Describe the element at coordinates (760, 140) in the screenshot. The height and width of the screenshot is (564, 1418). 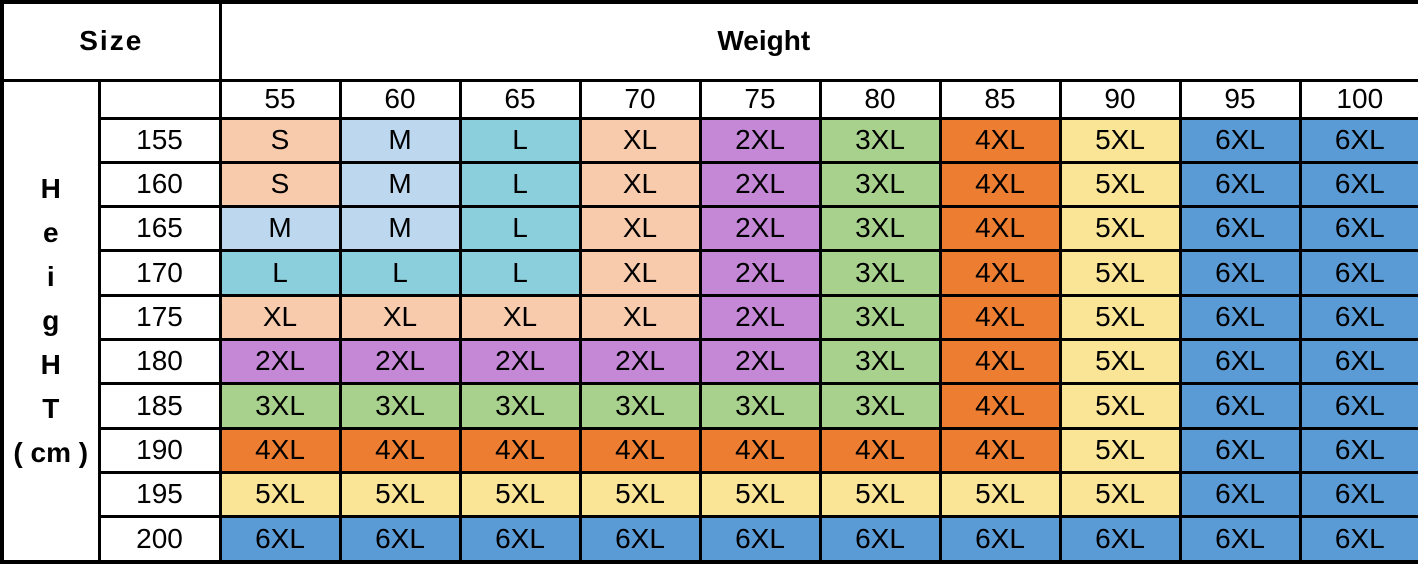
I see `size-cell-h155-w75: 2XL` at that location.